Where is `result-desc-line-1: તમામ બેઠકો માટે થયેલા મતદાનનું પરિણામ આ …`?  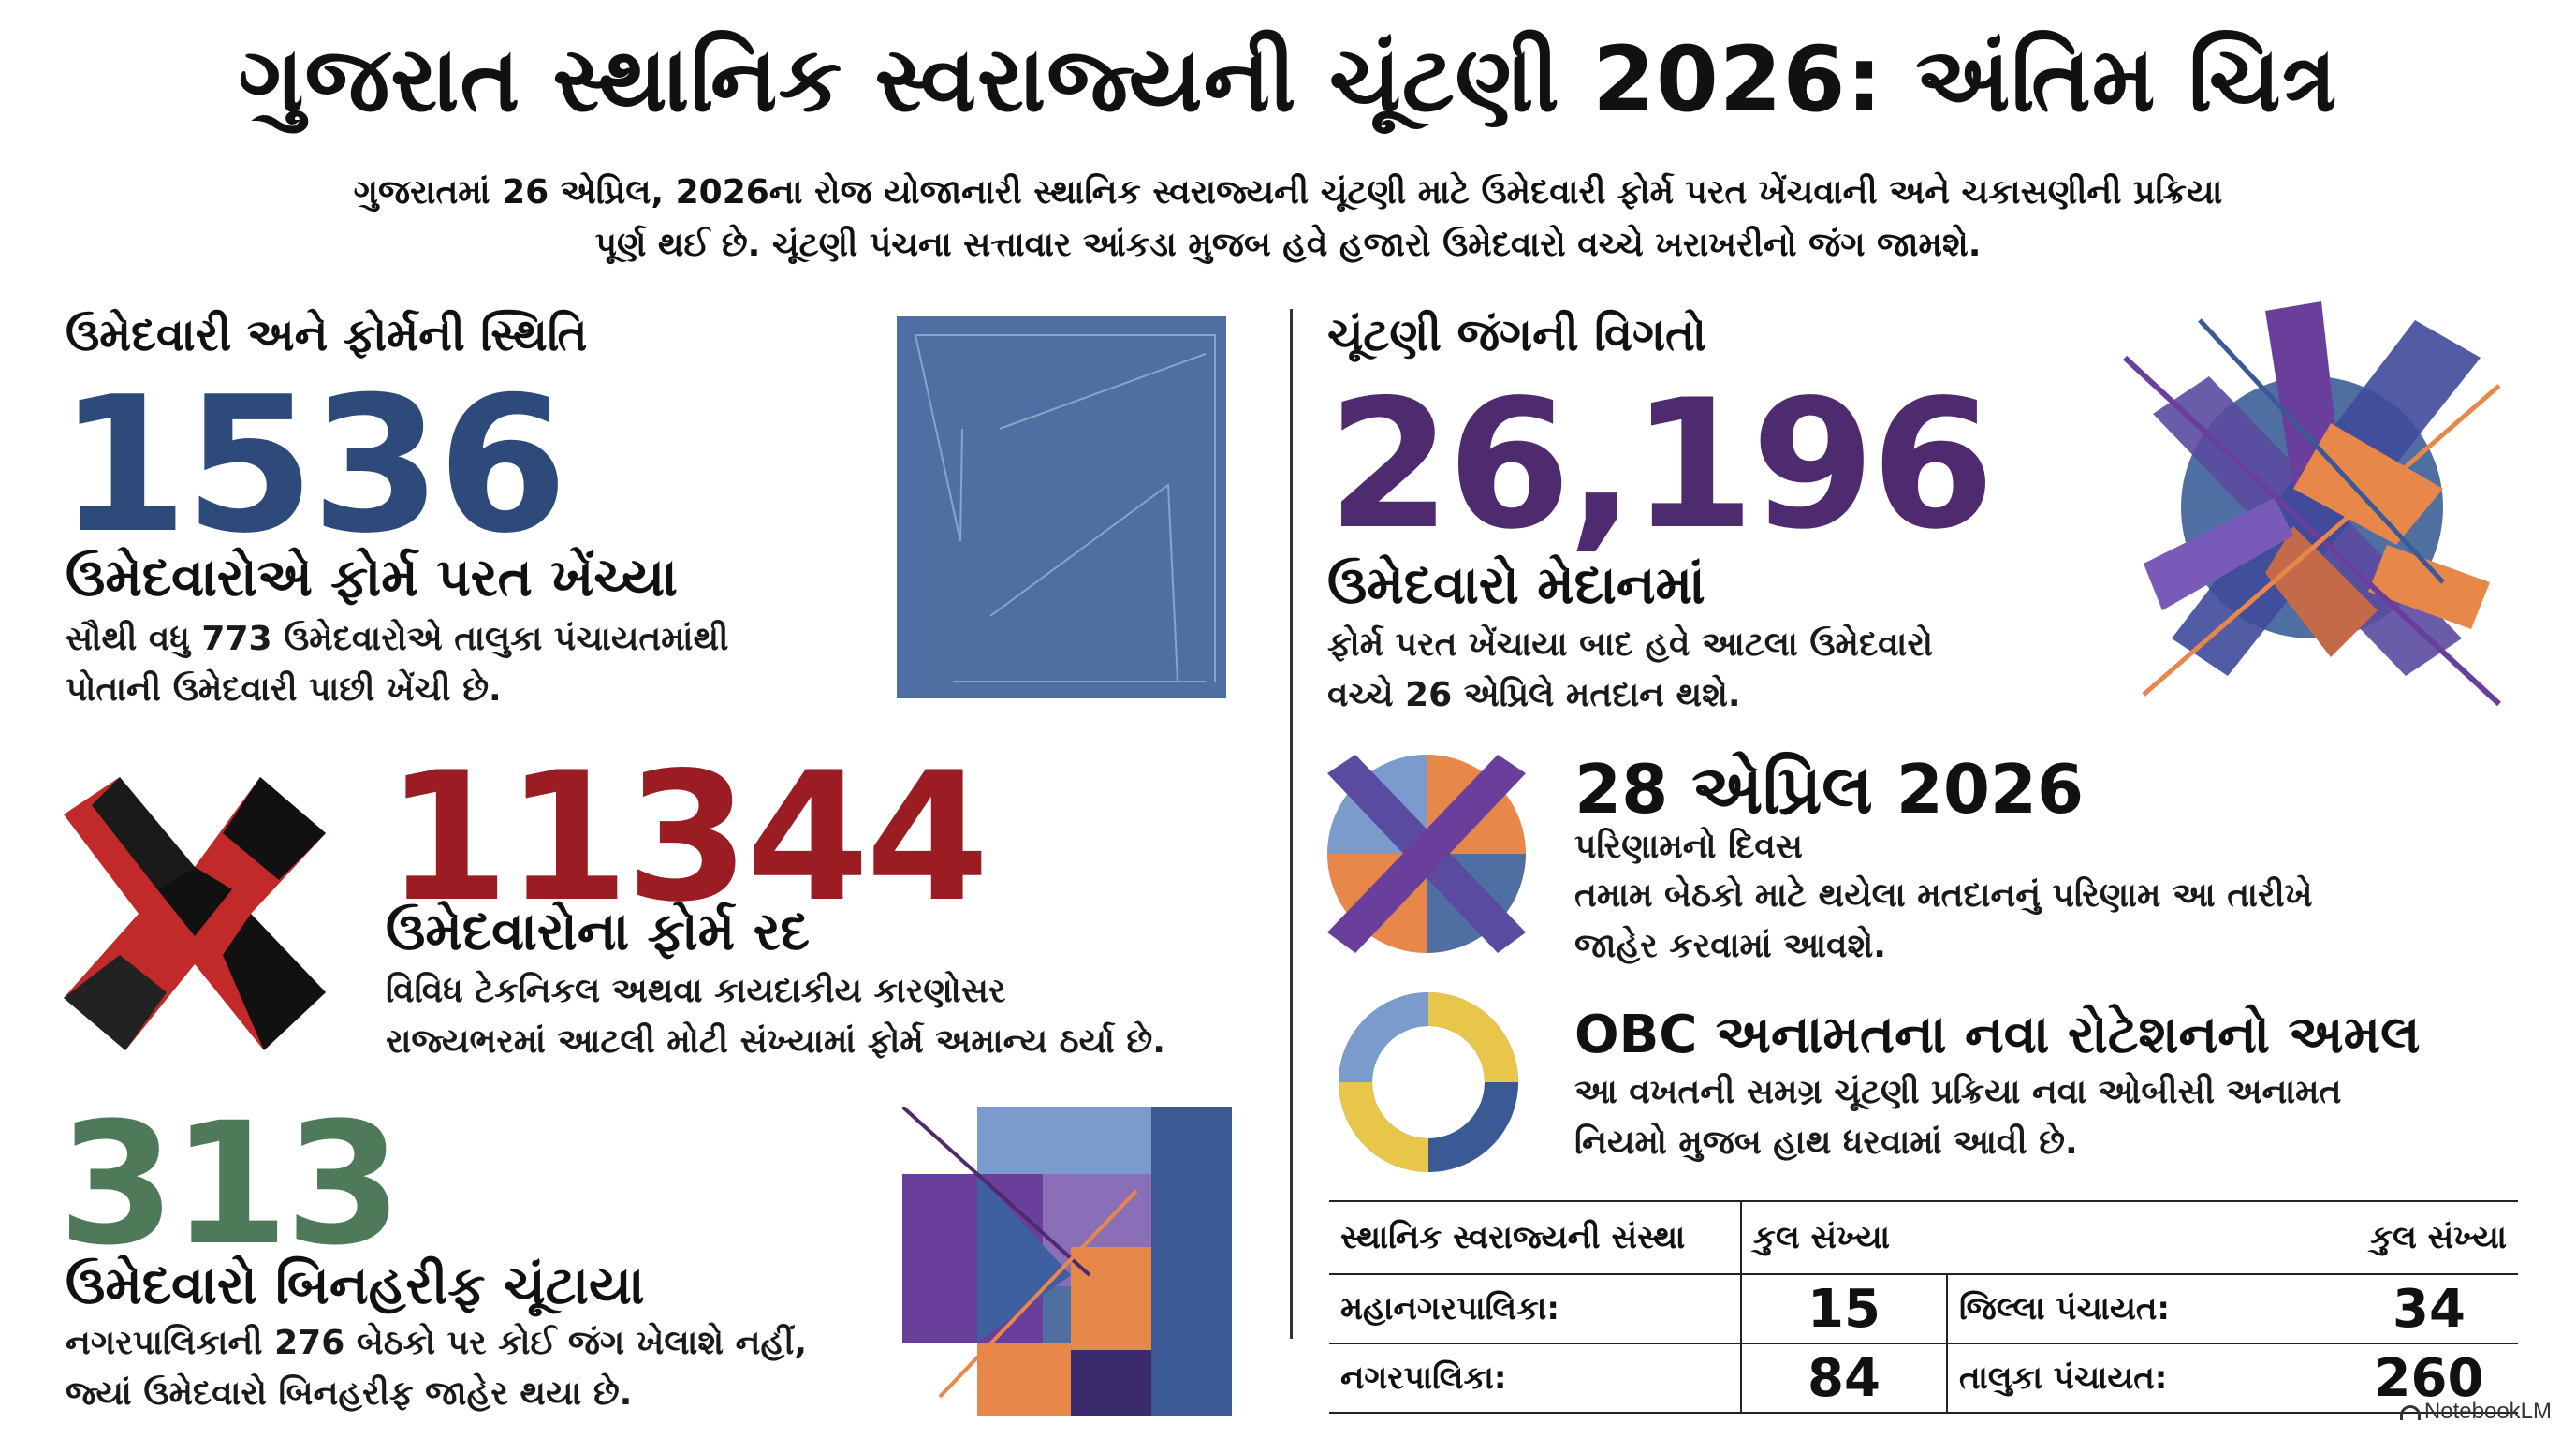
result-desc-line-1: તમામ બેઠકો માટે થયેલા મતદાનનું પરિણામ આ … is located at coordinates (1943, 895).